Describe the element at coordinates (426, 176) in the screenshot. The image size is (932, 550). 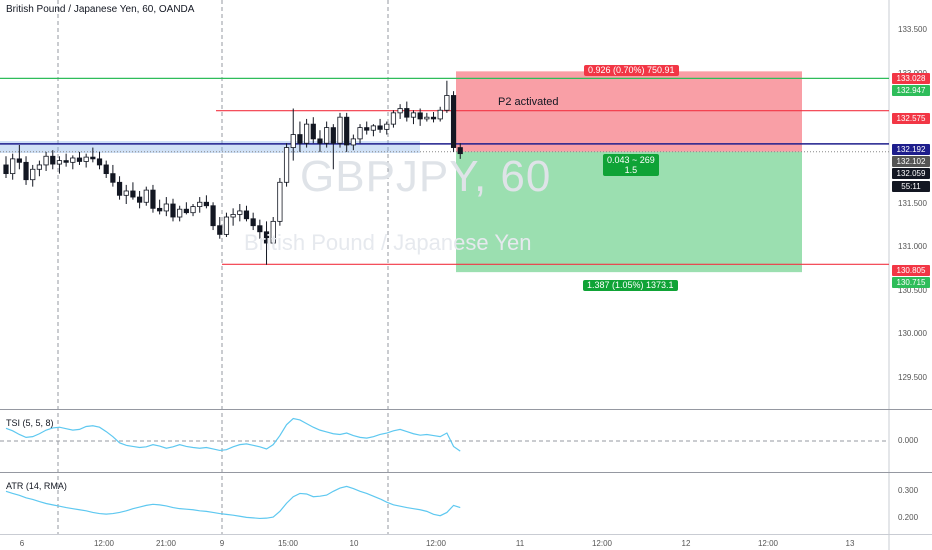
I see `watermark-symbol: GBPJPY, 60` at that location.